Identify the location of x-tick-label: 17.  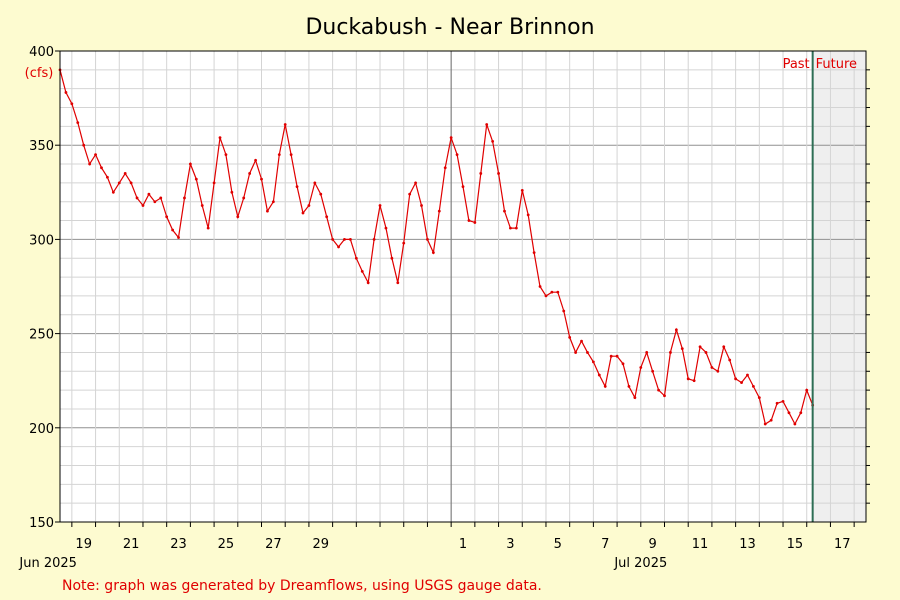
(842, 544).